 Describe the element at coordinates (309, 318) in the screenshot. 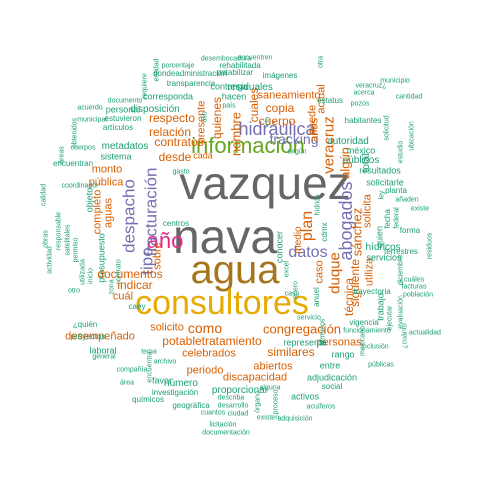

I see `word-cuanto: servicio` at that location.